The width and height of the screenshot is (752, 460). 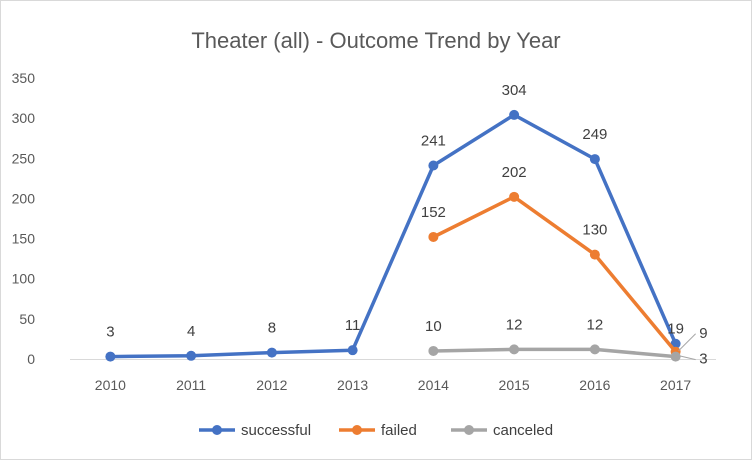 I want to click on x-tick-label: 2017, so click(x=675, y=385).